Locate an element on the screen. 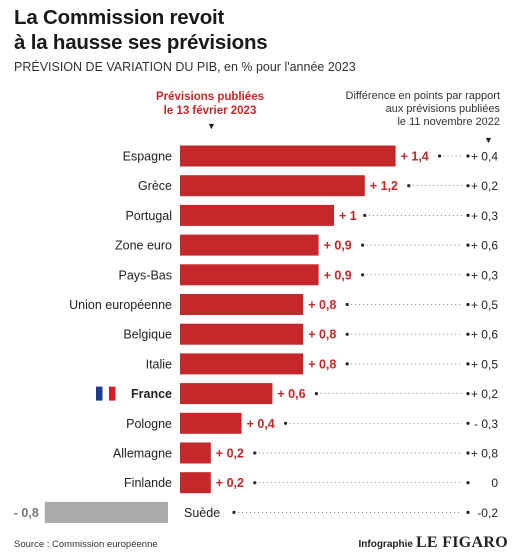  legend-forecast-line-2: le 13 février 2023 is located at coordinates (210, 111).